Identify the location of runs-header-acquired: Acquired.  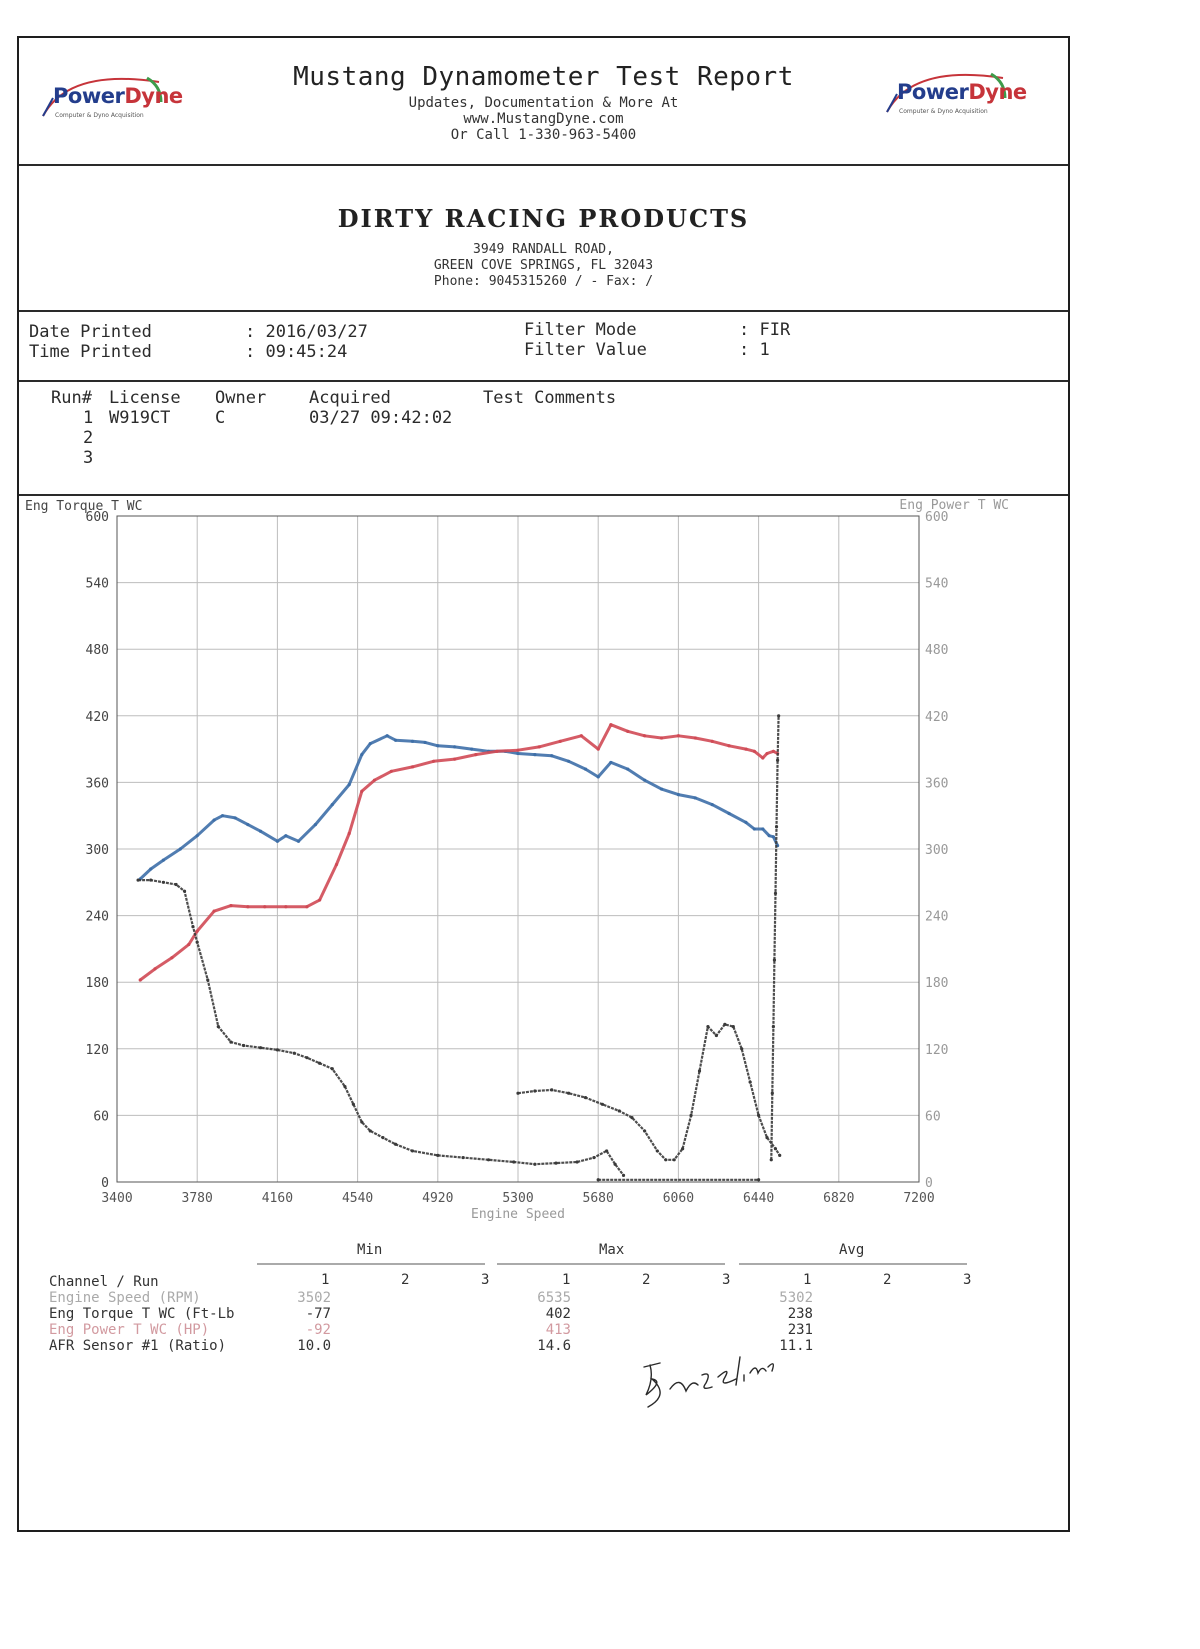
(350, 398).